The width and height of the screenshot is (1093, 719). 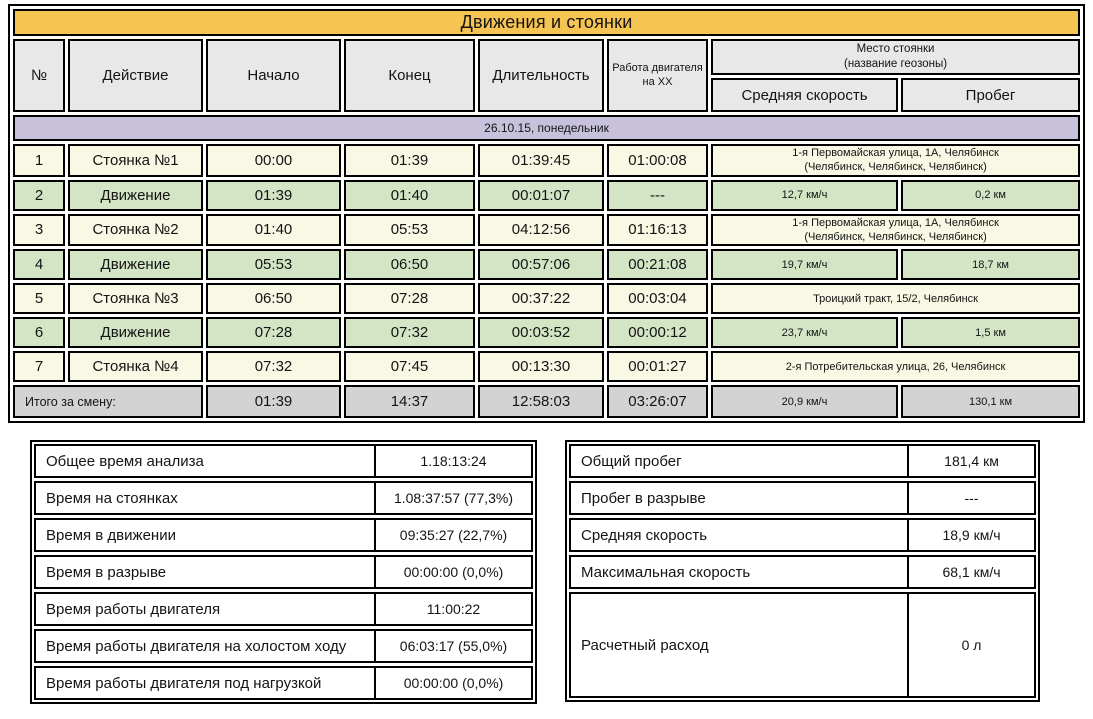 What do you see at coordinates (273, 265) in the screenshot?
I see `cell-start: 05:53` at bounding box center [273, 265].